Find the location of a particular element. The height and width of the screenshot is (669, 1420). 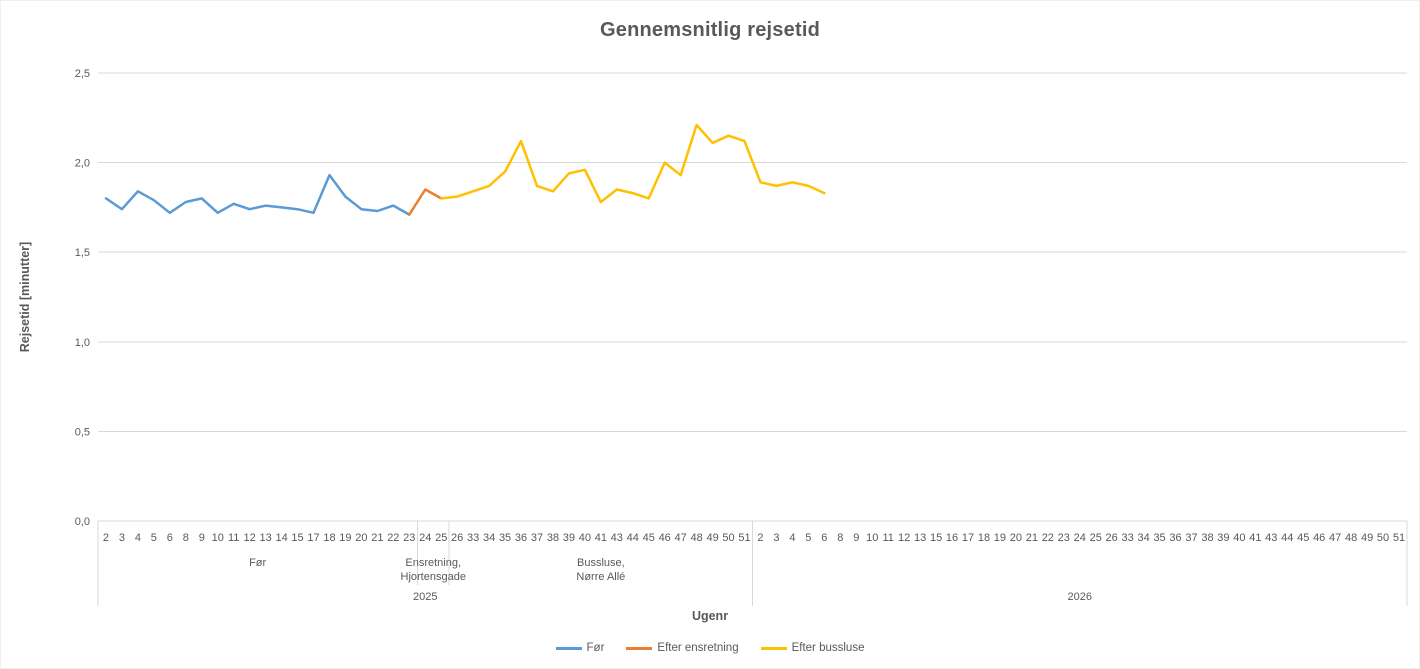

x-tick-label: 3 is located at coordinates (122, 538).